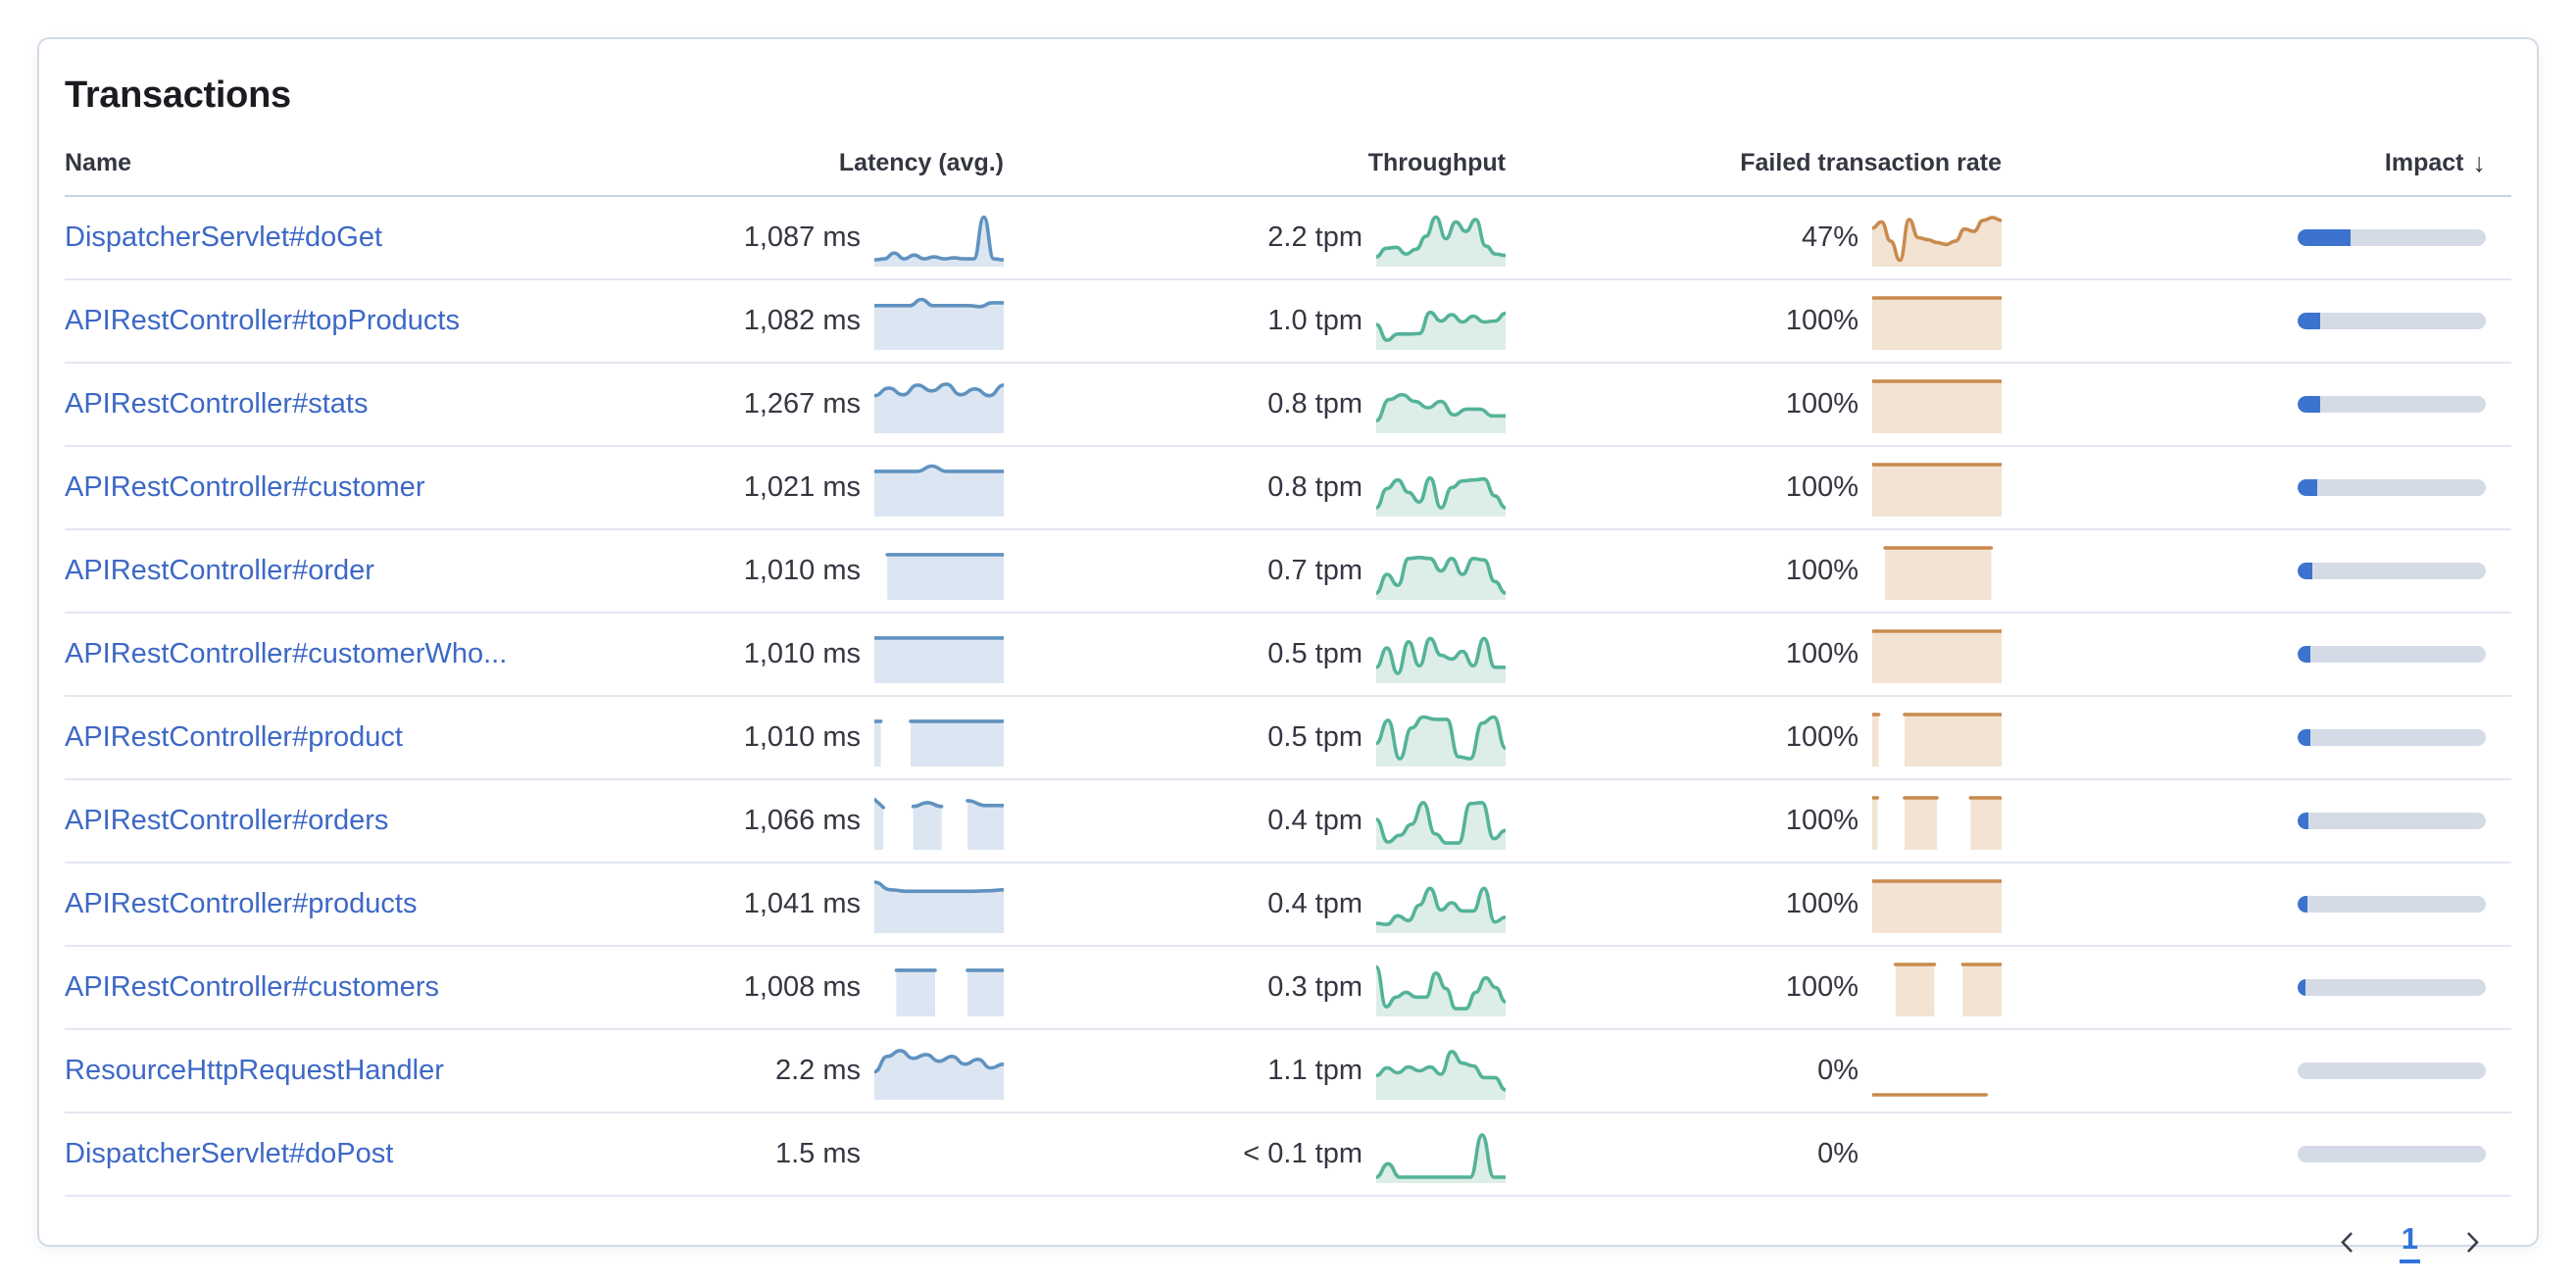 The height and width of the screenshot is (1284, 2576). Describe the element at coordinates (802, 820) in the screenshot. I see `latency-value: 1,066 ms` at that location.